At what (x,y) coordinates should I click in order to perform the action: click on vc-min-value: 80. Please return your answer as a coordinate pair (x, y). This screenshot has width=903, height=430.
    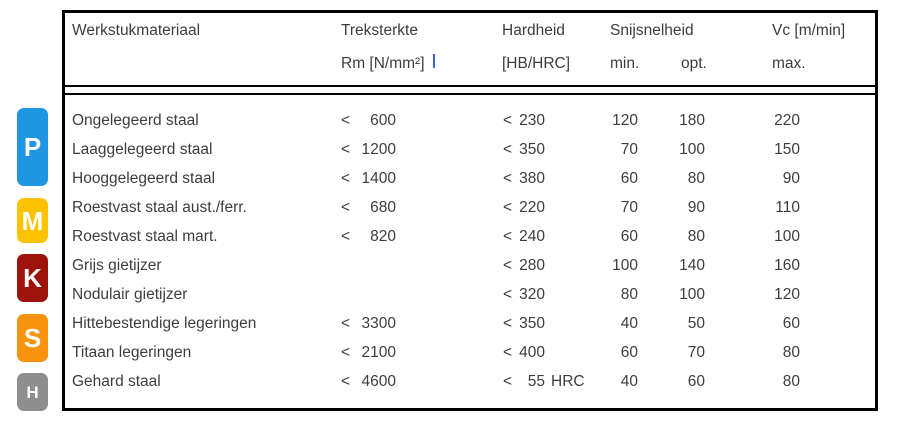
    Looking at the image, I should click on (629, 294).